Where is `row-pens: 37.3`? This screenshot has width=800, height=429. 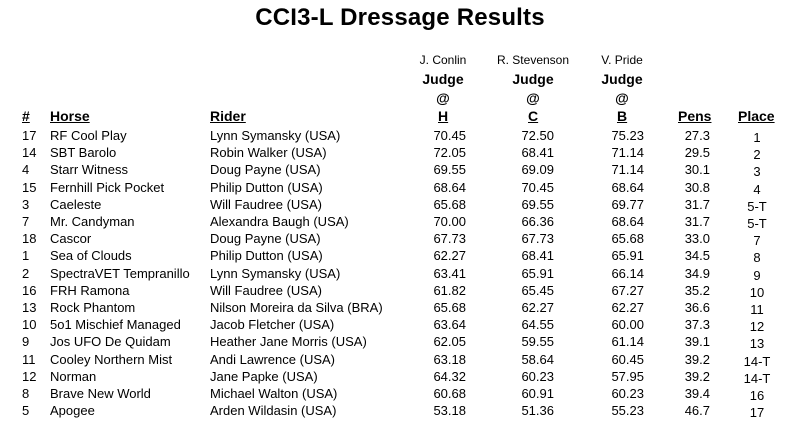
row-pens: 37.3 is located at coordinates (697, 325).